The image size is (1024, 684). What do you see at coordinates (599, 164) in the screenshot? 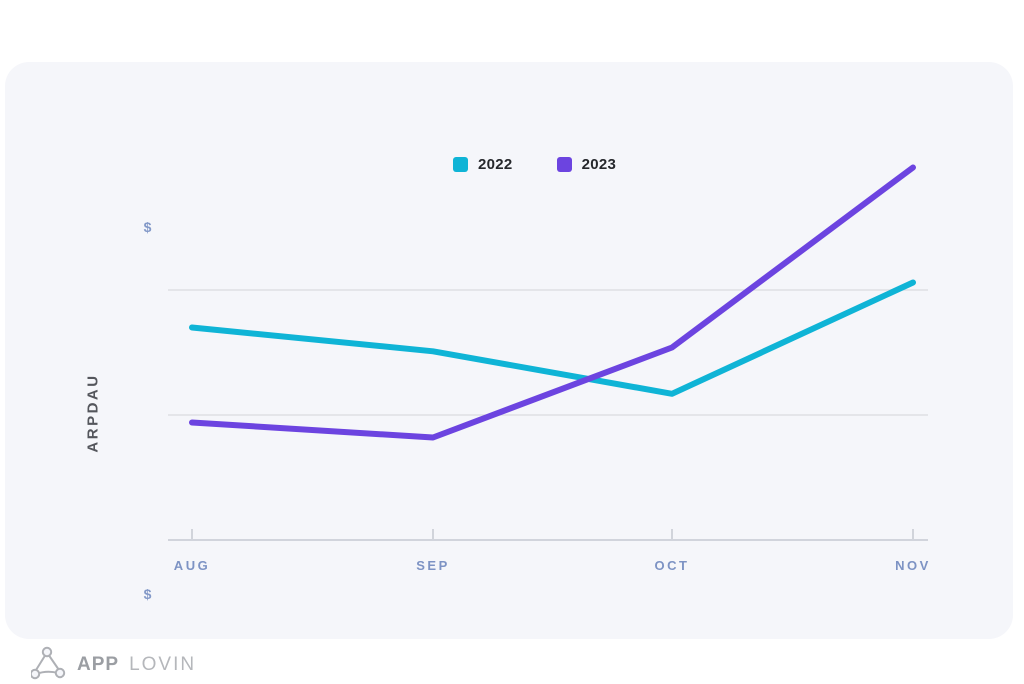
I see `legend-label: 2023` at bounding box center [599, 164].